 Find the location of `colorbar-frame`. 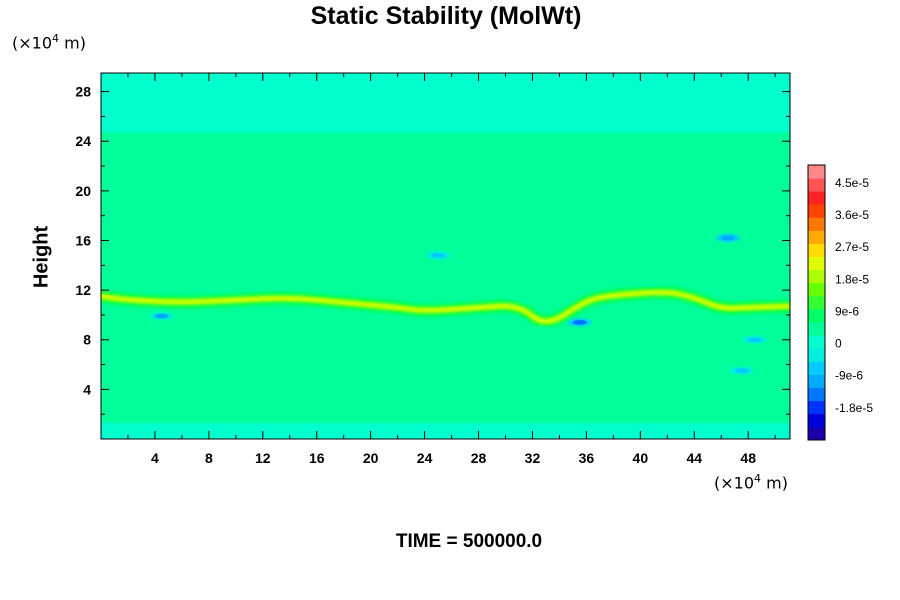

colorbar-frame is located at coordinates (816, 302).